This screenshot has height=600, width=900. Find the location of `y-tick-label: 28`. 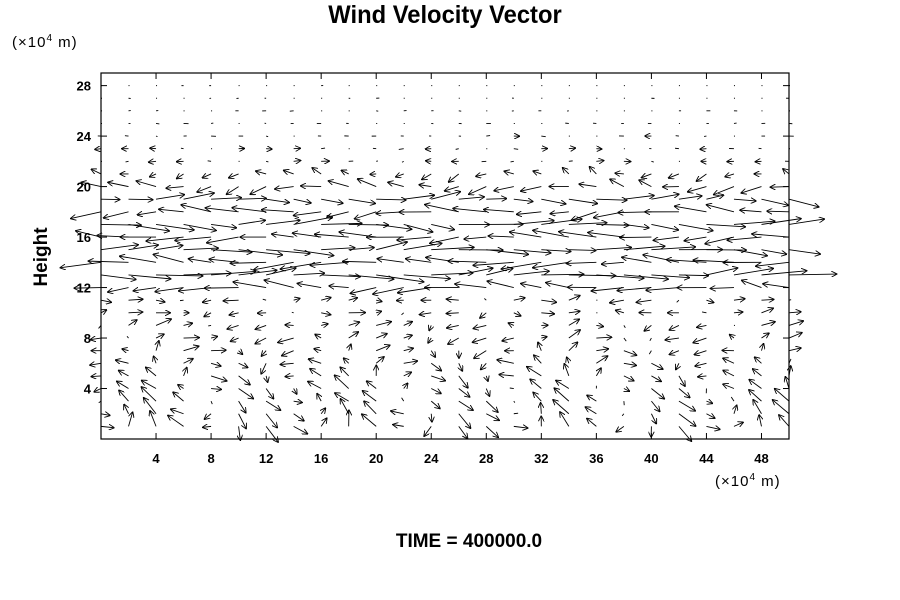

y-tick-label: 28 is located at coordinates (84, 86).